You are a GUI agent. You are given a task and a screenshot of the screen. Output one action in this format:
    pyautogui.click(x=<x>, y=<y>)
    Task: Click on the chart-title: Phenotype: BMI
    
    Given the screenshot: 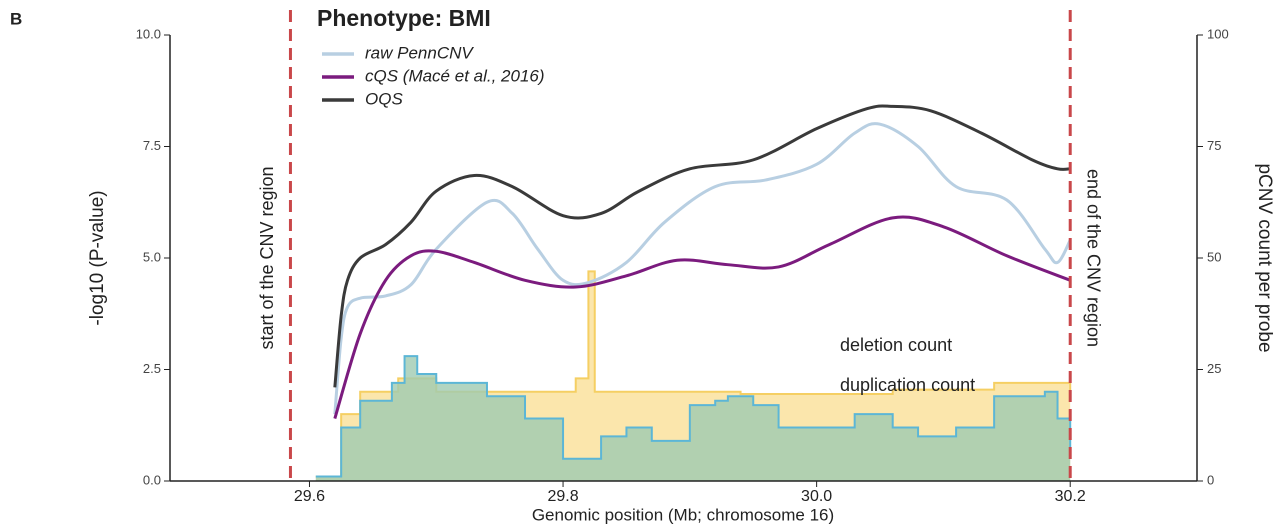 What is the action you would take?
    pyautogui.click(x=404, y=18)
    